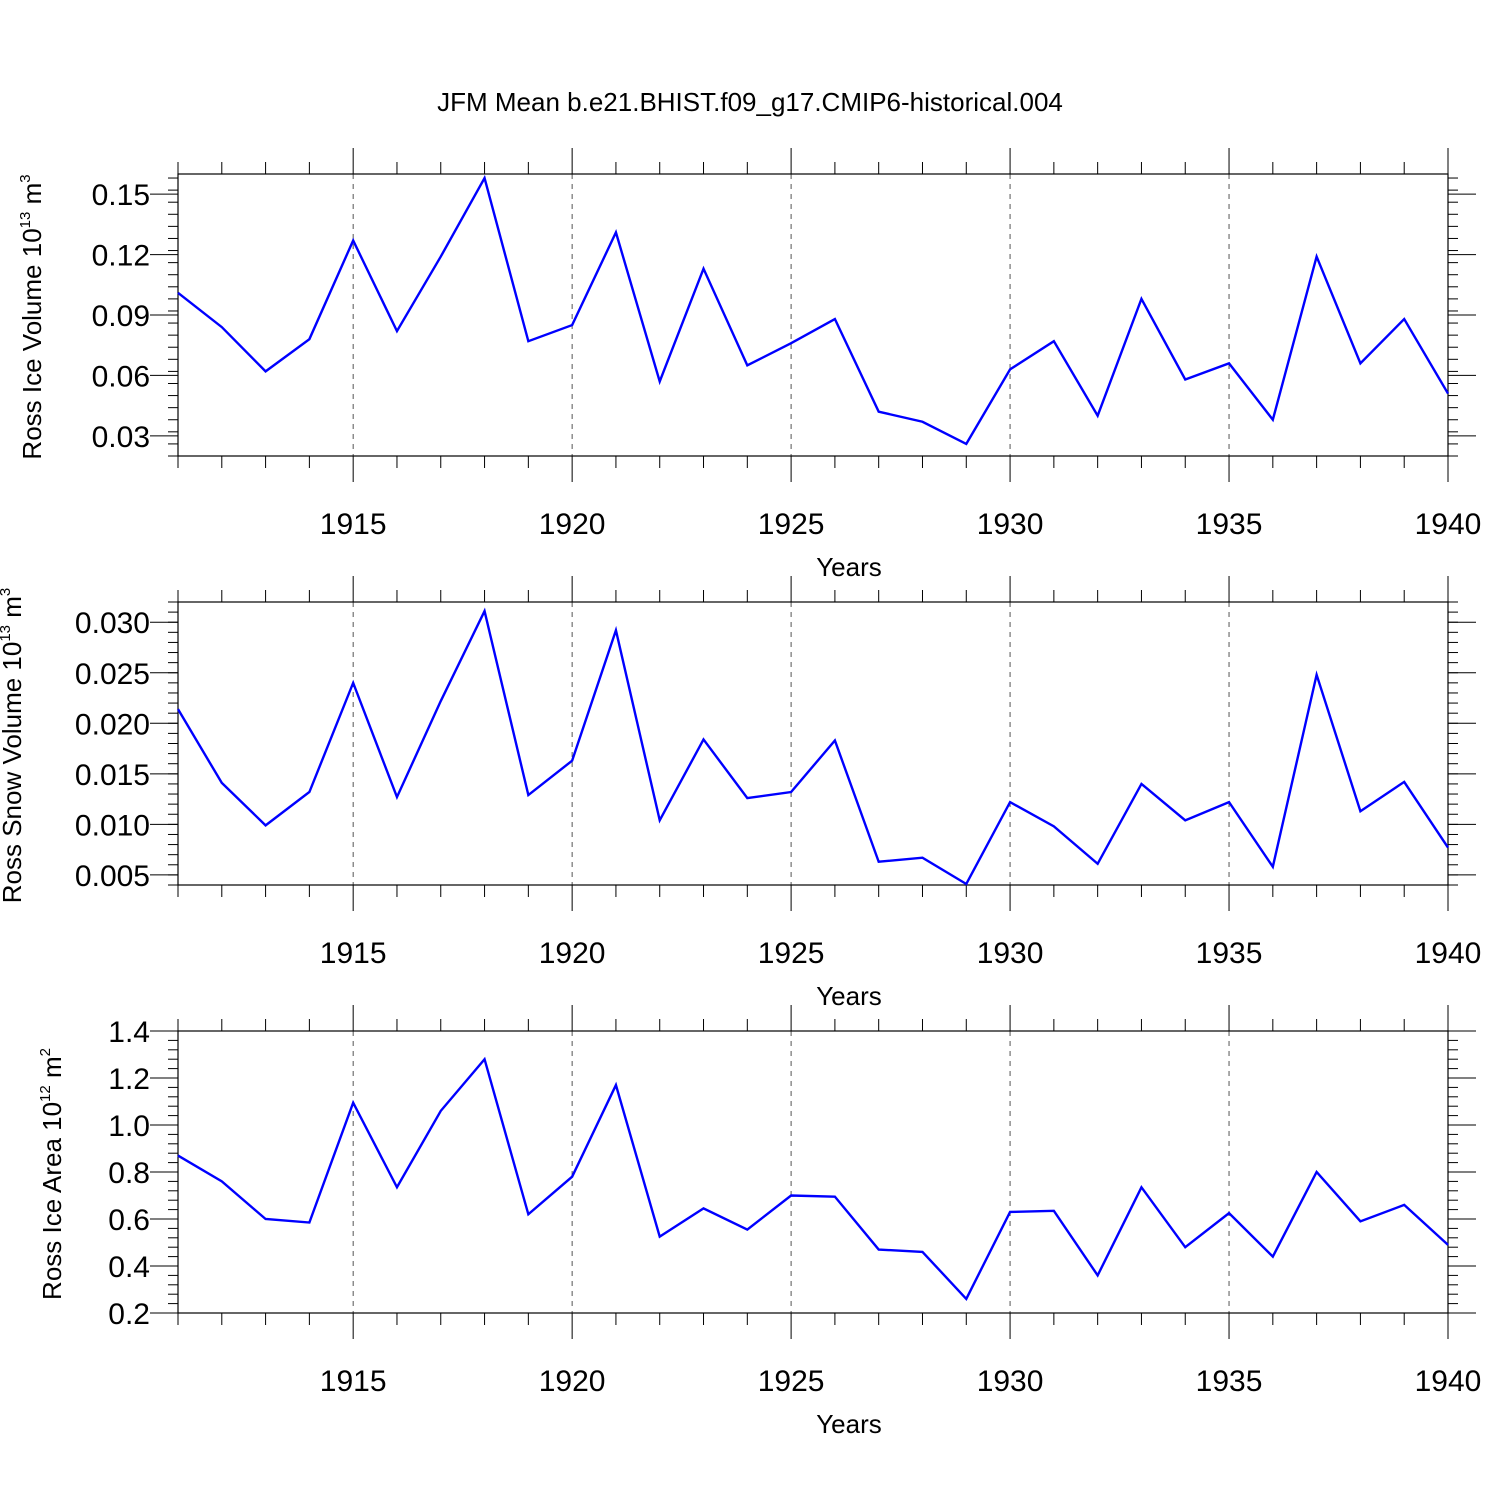  I want to click on y-axis-title: Ross Ice Volume 1013 m3, so click(32, 316).